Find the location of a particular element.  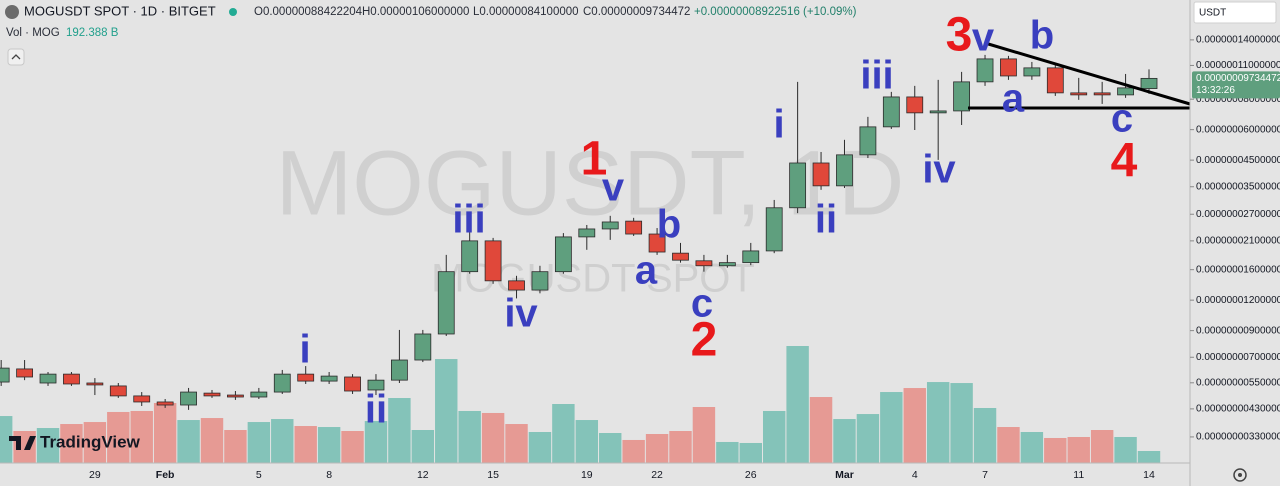

bar-countdown: 13:32:26 is located at coordinates (1215, 90).